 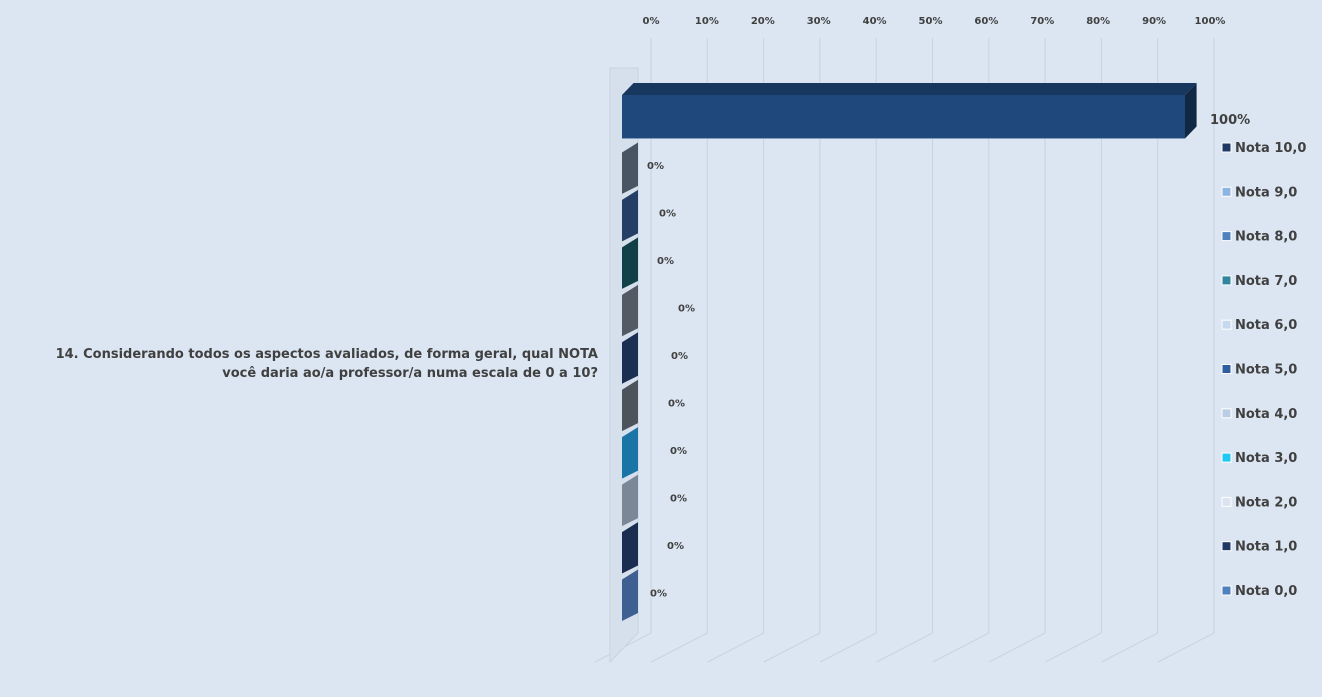 What do you see at coordinates (1098, 21) in the screenshot?
I see `x-tick-label: 80%` at bounding box center [1098, 21].